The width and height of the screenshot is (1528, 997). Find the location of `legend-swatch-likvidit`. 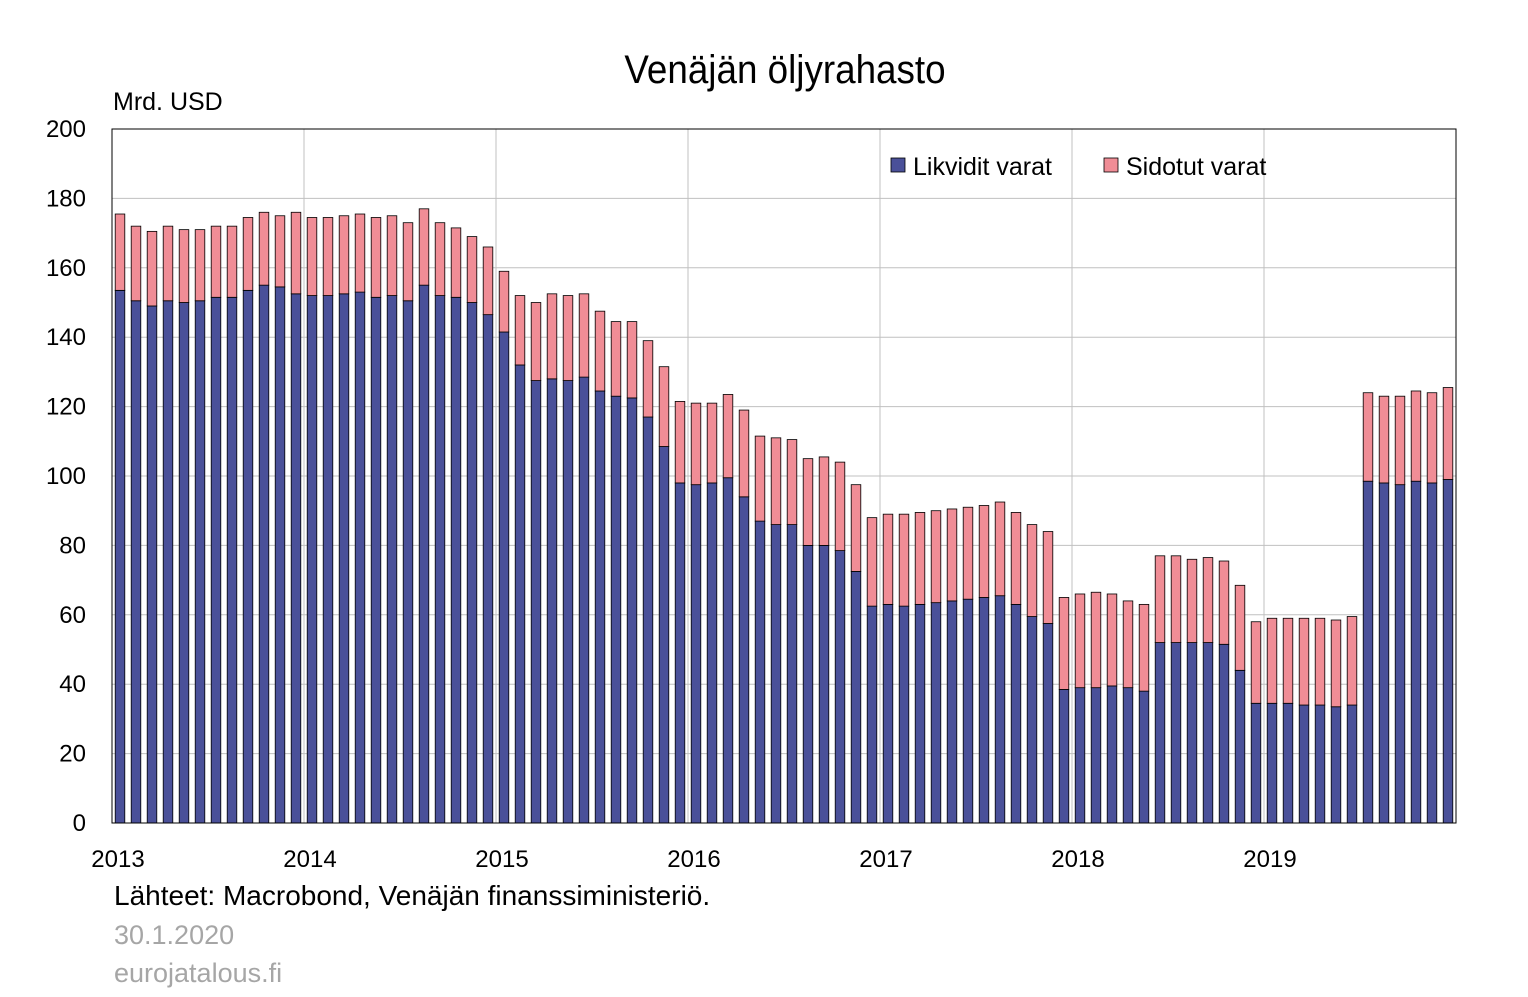

legend-swatch-likvidit is located at coordinates (898, 165).